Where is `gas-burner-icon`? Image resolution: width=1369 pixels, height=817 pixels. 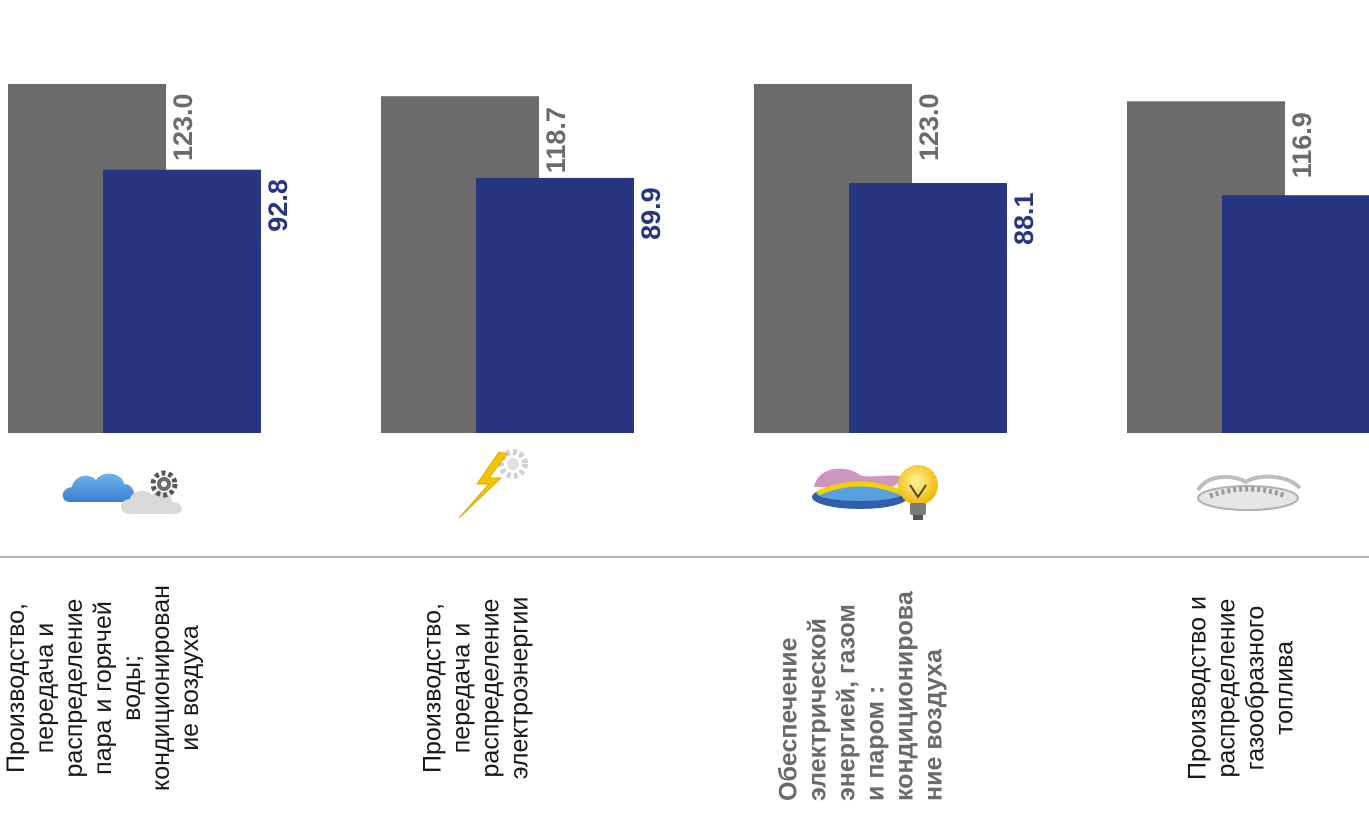 gas-burner-icon is located at coordinates (1249, 492).